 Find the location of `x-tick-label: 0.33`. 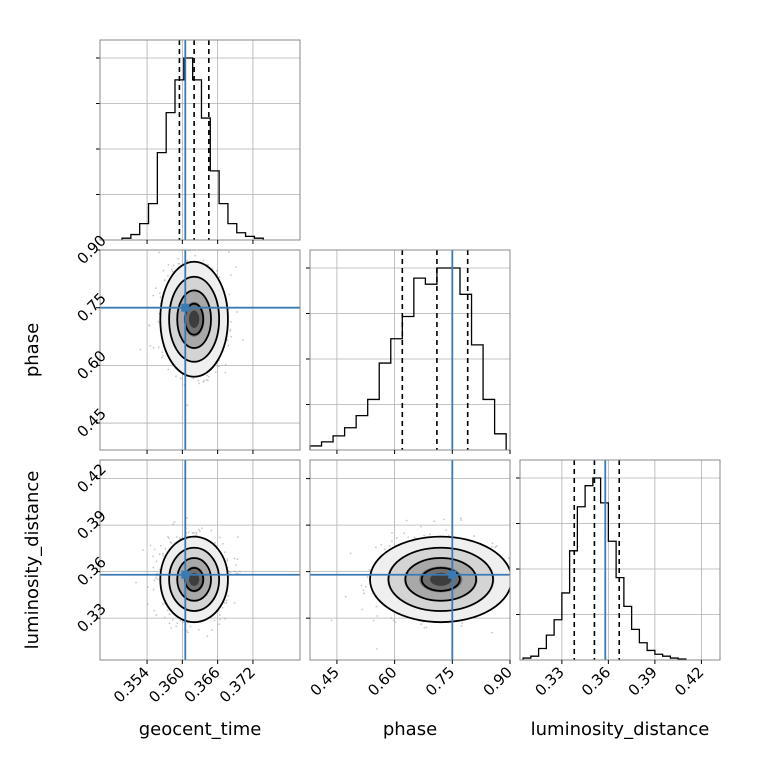

x-tick-label: 0.33 is located at coordinates (550, 681).